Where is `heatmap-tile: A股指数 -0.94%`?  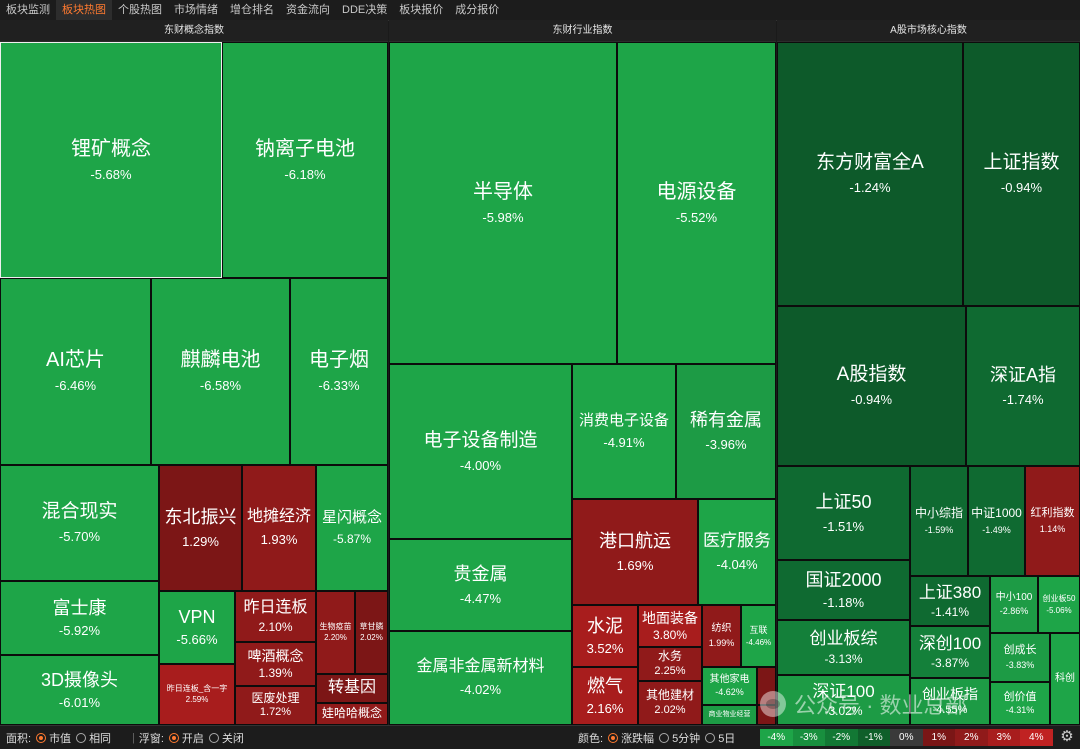
heatmap-tile: A股指数 -0.94% is located at coordinates (871, 386).